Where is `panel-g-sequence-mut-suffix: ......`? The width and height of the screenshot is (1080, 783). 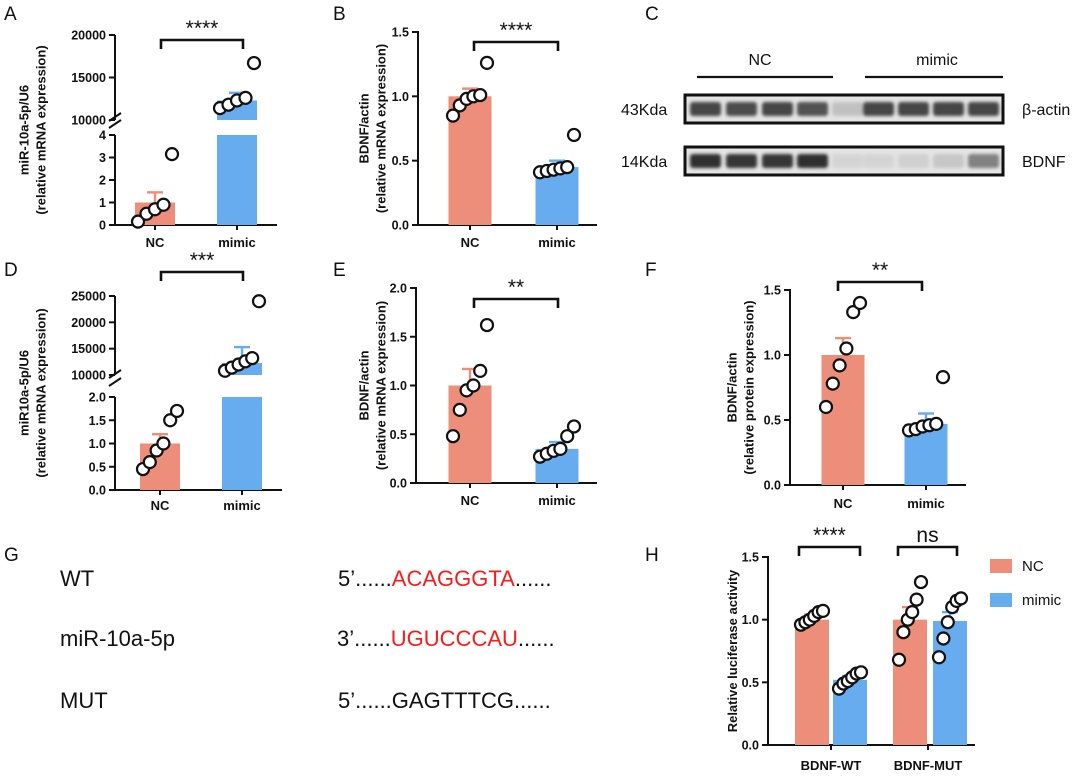 panel-g-sequence-mut-suffix: ...... is located at coordinates (532, 700).